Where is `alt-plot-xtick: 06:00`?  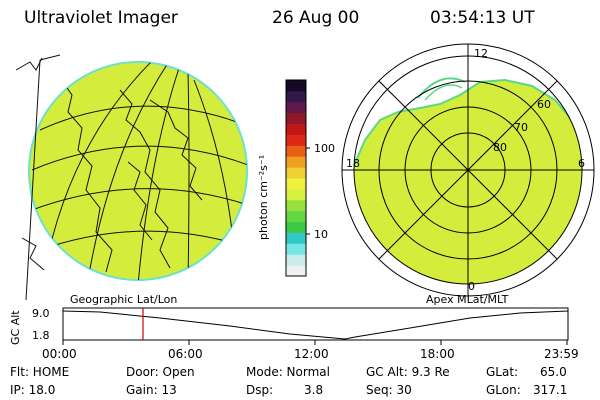 alt-plot-xtick: 06:00 is located at coordinates (185, 354).